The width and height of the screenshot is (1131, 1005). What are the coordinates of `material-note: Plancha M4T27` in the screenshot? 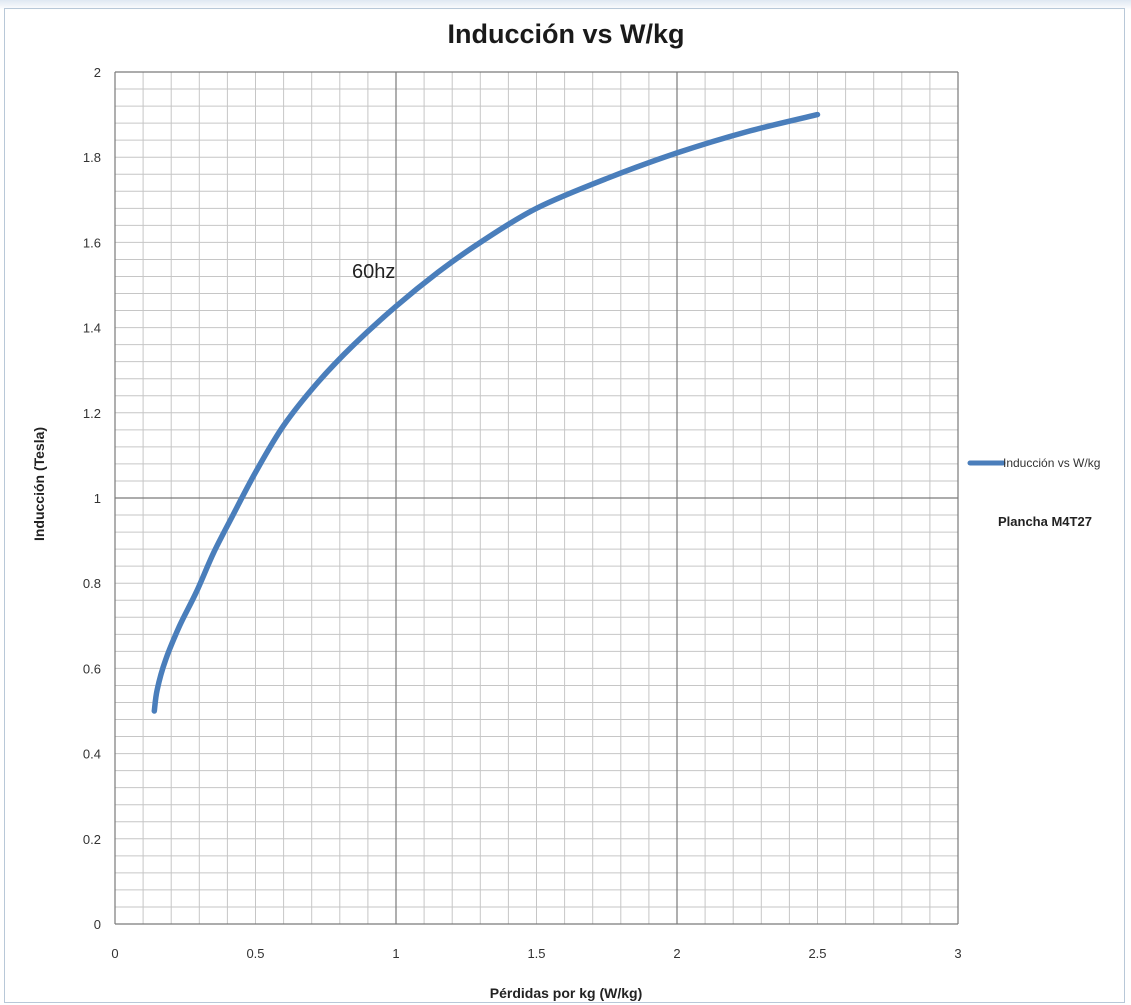 It's located at (1045, 521).